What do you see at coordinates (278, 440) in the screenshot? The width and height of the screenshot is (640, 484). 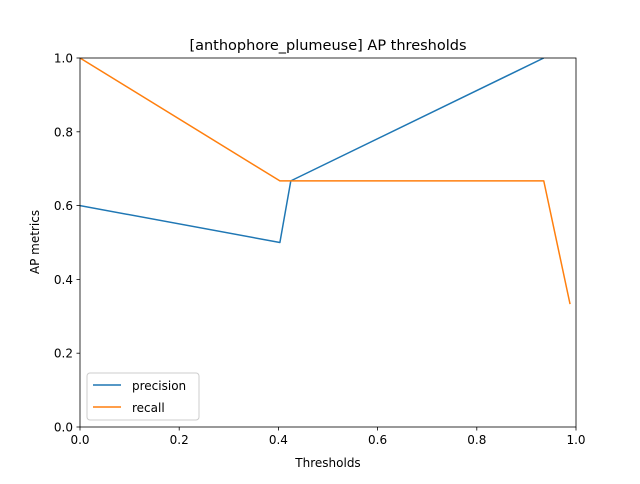 I see `x-tick-label: 0.4` at bounding box center [278, 440].